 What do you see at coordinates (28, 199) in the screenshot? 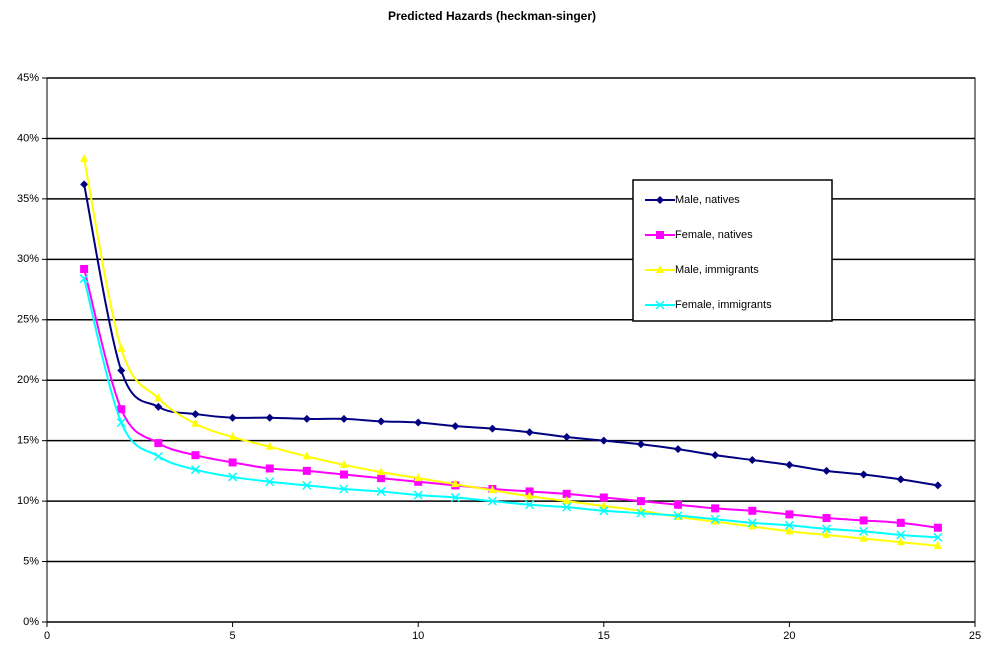
I see `y-tick-label: 35%` at bounding box center [28, 199].